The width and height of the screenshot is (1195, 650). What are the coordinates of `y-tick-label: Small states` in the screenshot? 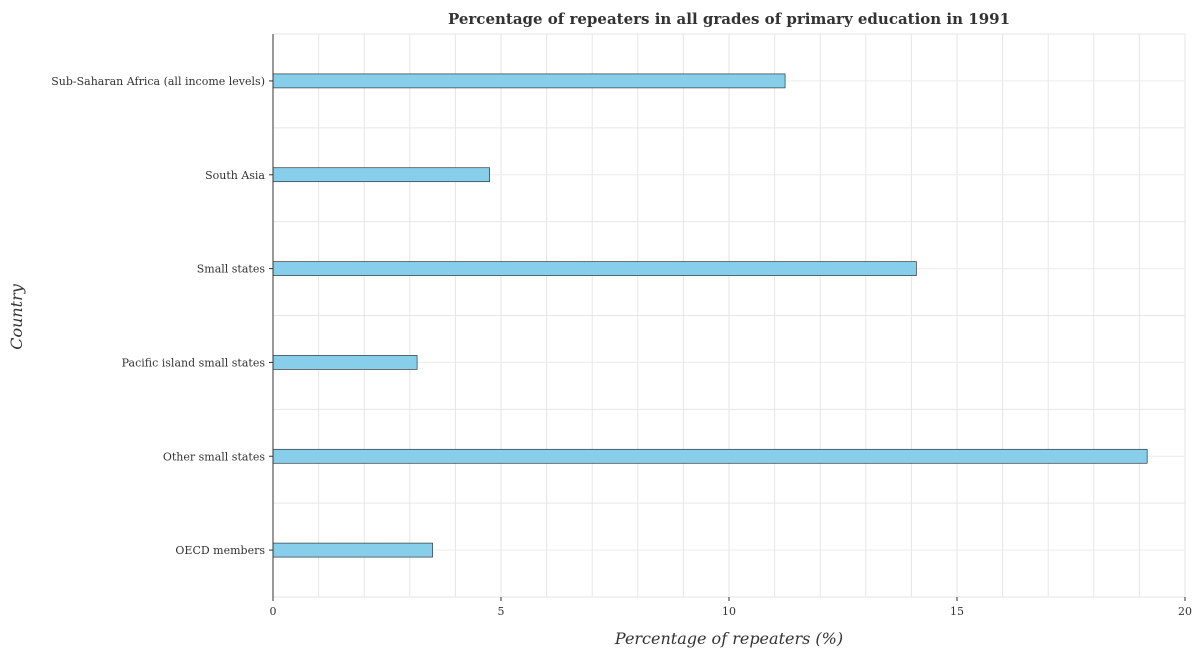 It's located at (231, 269).